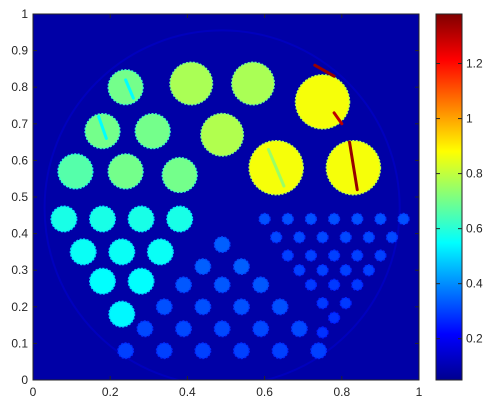 The image size is (500, 402). What do you see at coordinates (474, 174) in the screenshot?
I see `colorbar-tick-label: 0.8` at bounding box center [474, 174].